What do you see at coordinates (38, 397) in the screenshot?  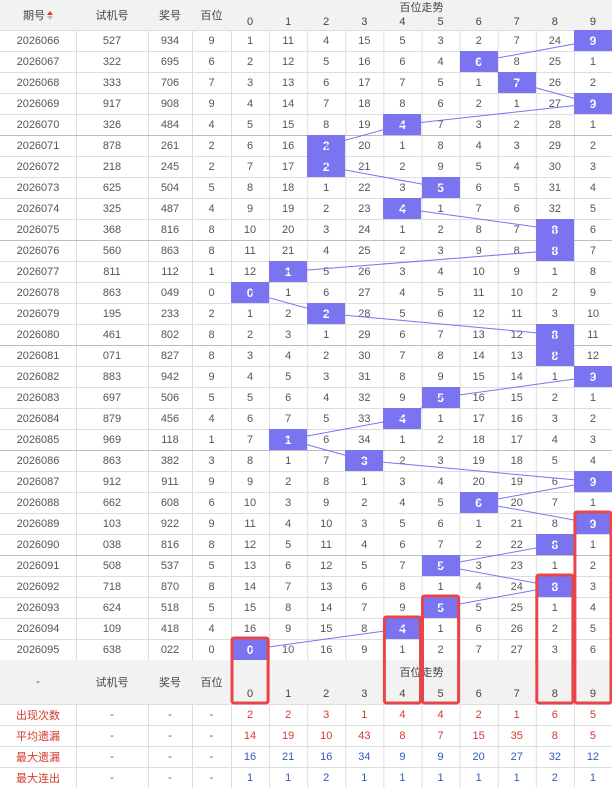 I see `issue-number: 2026083` at bounding box center [38, 397].